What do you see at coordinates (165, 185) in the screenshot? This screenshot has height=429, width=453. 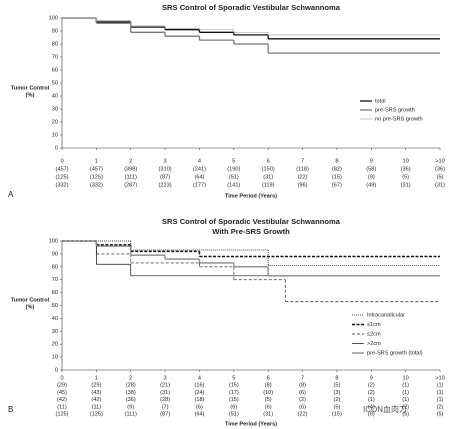 I see `at-risk-count: (223)` at bounding box center [165, 185].